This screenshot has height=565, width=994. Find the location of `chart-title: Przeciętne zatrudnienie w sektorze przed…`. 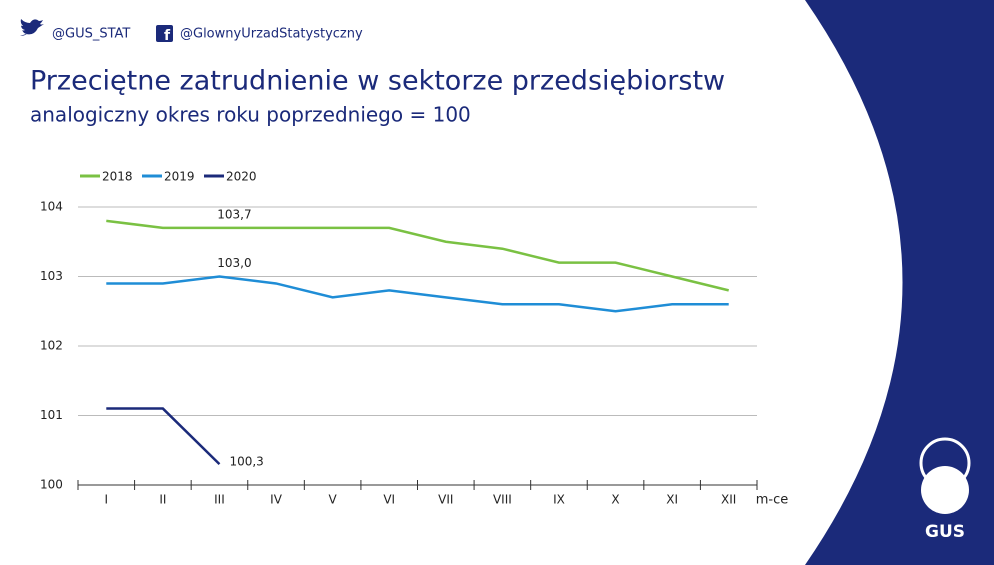

chart-title: Przeciętne zatrudnienie w sektorze przed… is located at coordinates (377, 81).